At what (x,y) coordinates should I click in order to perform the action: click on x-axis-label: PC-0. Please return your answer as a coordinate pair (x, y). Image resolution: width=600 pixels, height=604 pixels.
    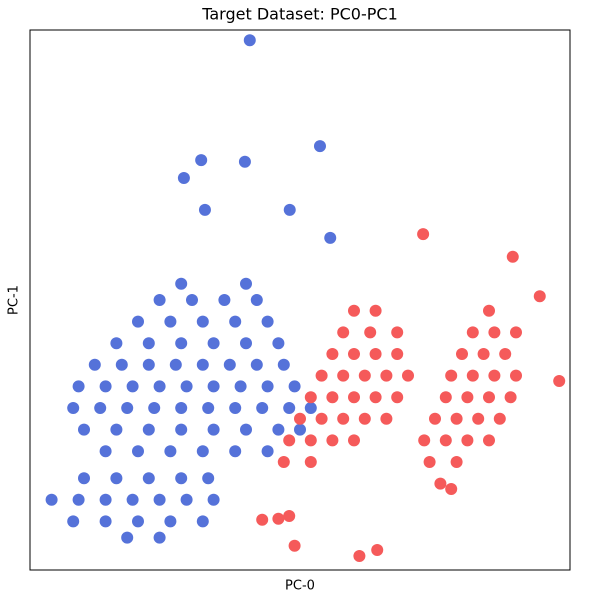
    Looking at the image, I should click on (300, 586).